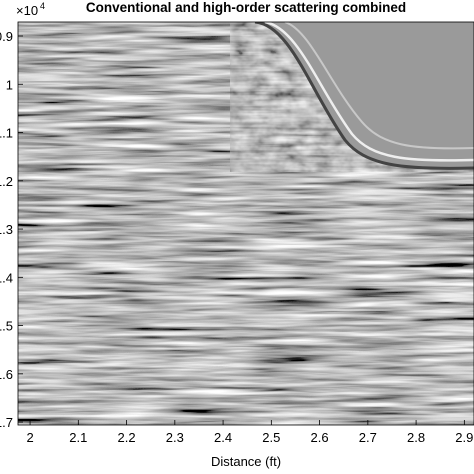  I want to click on x-tick-label: 2.9, so click(464, 437).